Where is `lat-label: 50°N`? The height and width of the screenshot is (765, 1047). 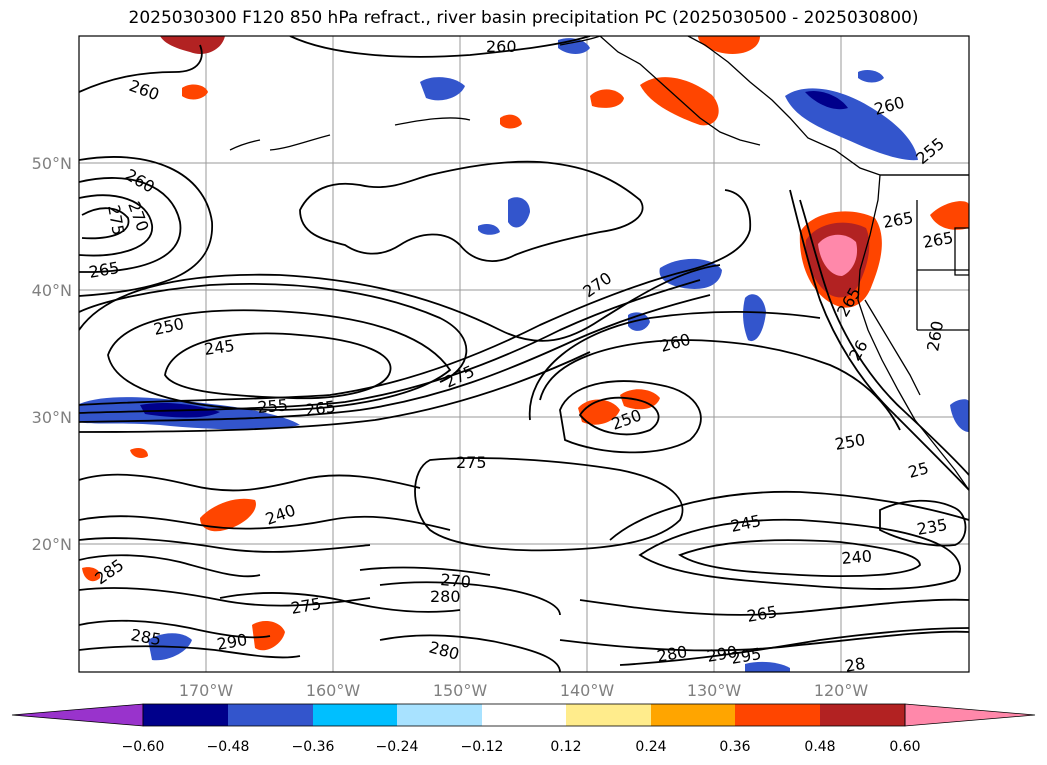 lat-label: 50°N is located at coordinates (52, 163).